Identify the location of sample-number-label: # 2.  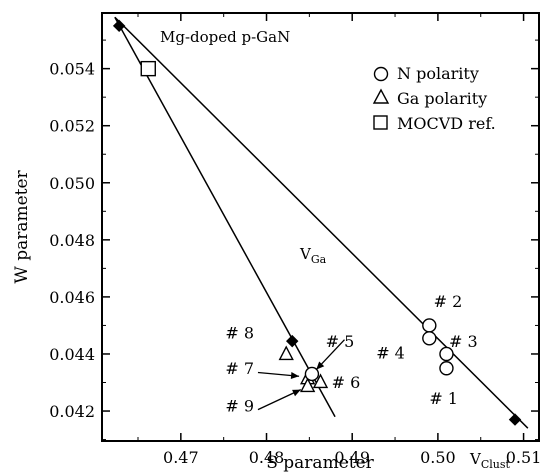
(448, 301).